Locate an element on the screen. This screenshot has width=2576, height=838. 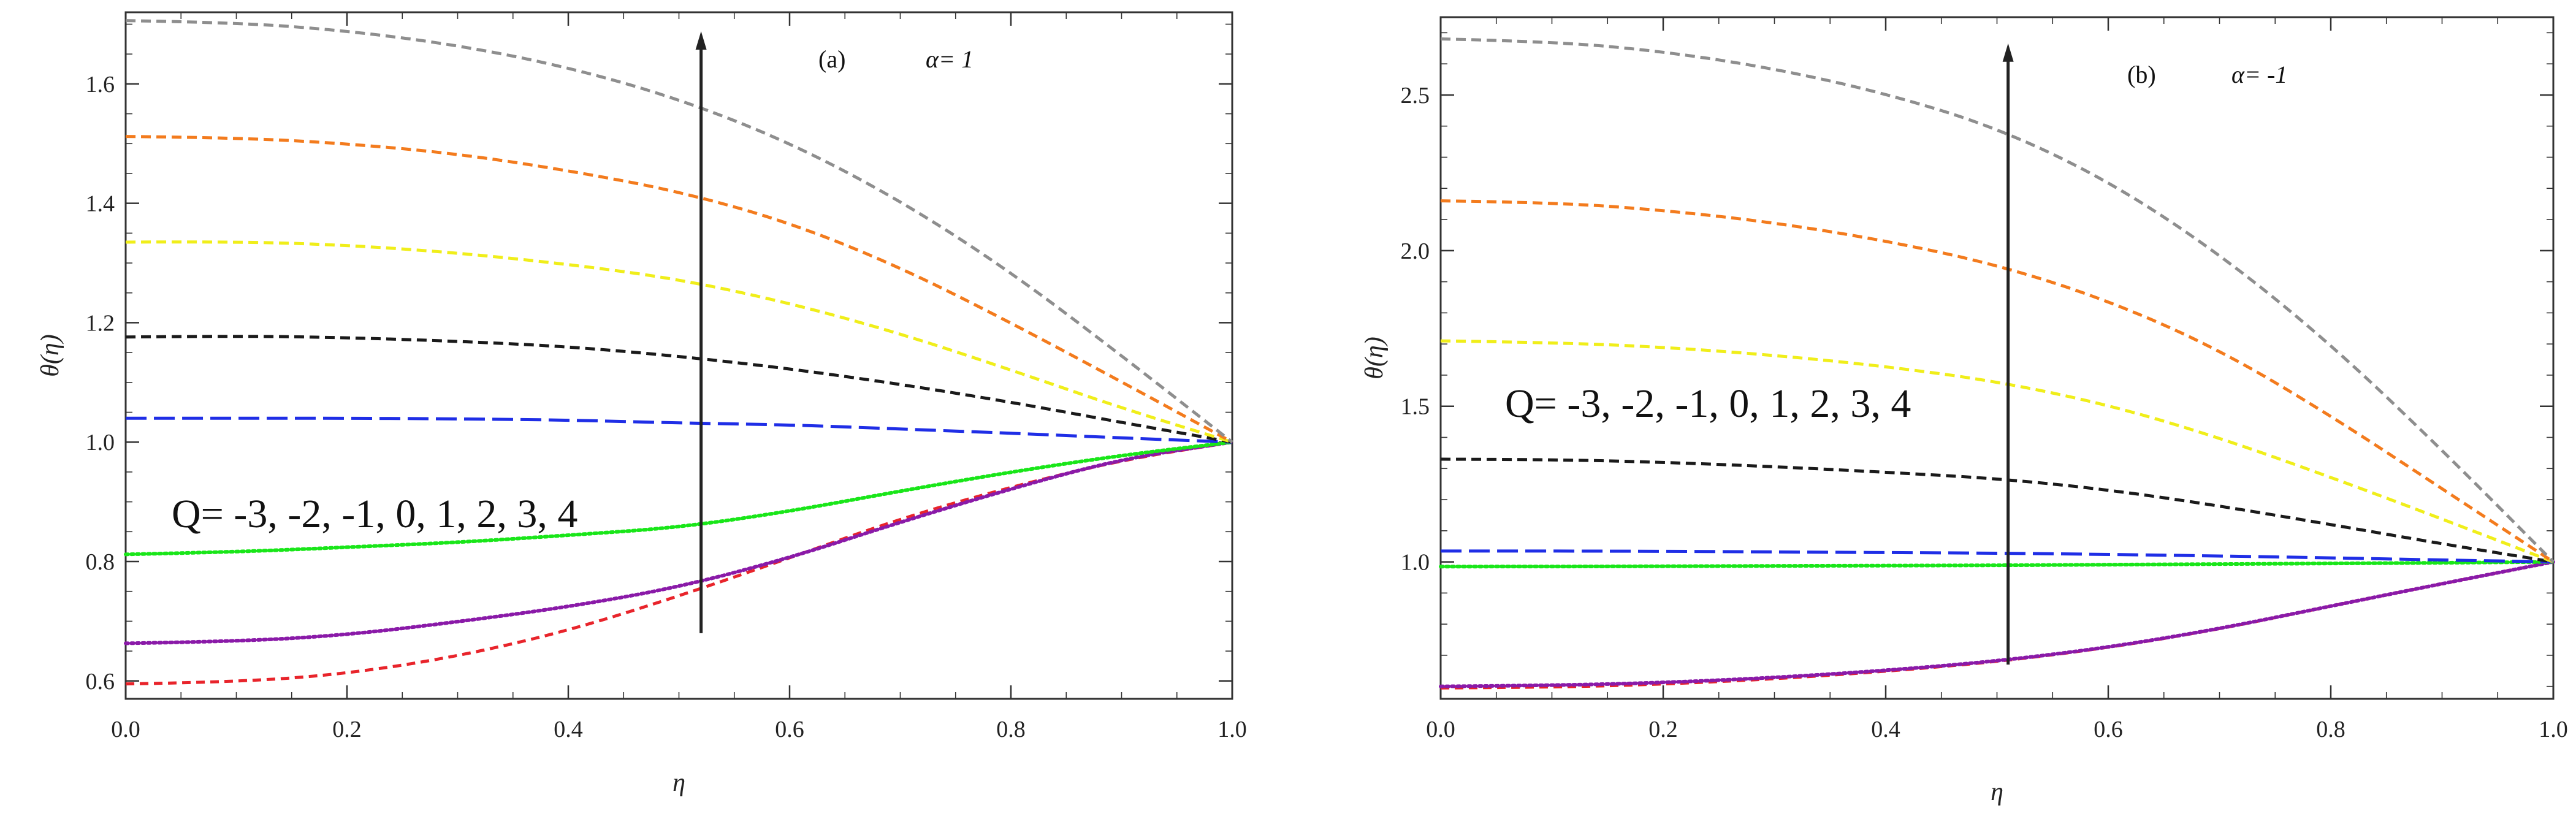
y-tick-label: 0.8 is located at coordinates (100, 562).